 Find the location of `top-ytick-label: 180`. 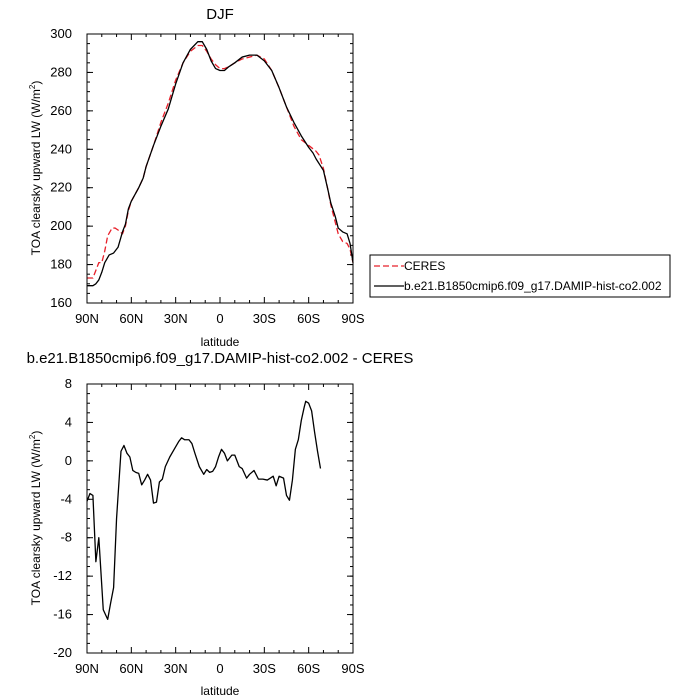

top-ytick-label: 180 is located at coordinates (61, 264).